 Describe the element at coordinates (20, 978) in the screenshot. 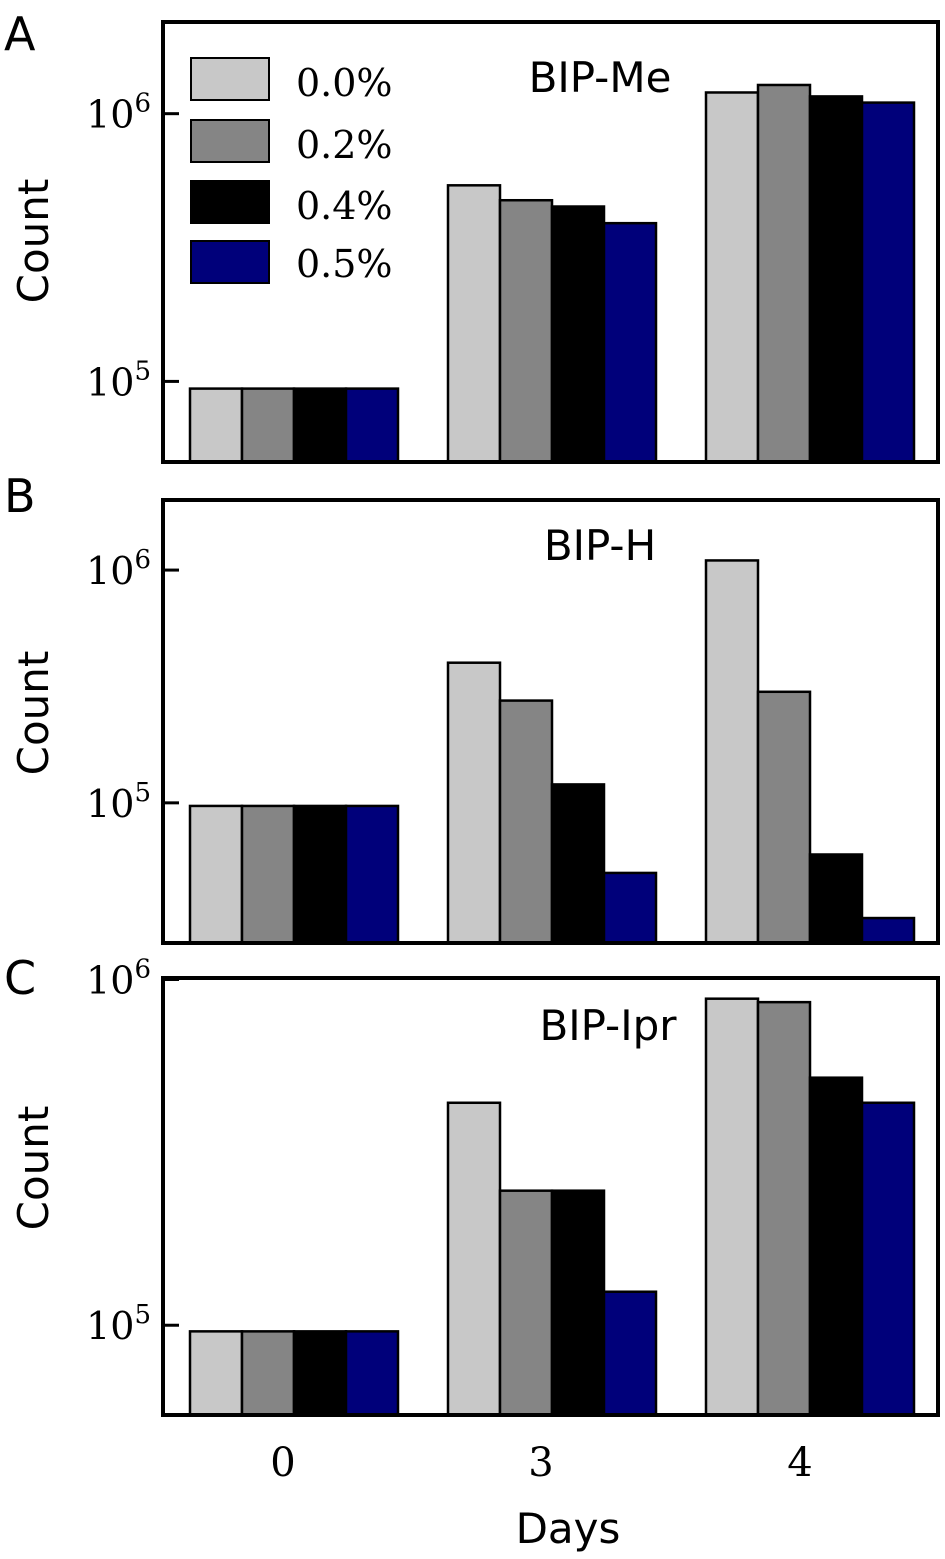

I see `panel-letter: C` at that location.